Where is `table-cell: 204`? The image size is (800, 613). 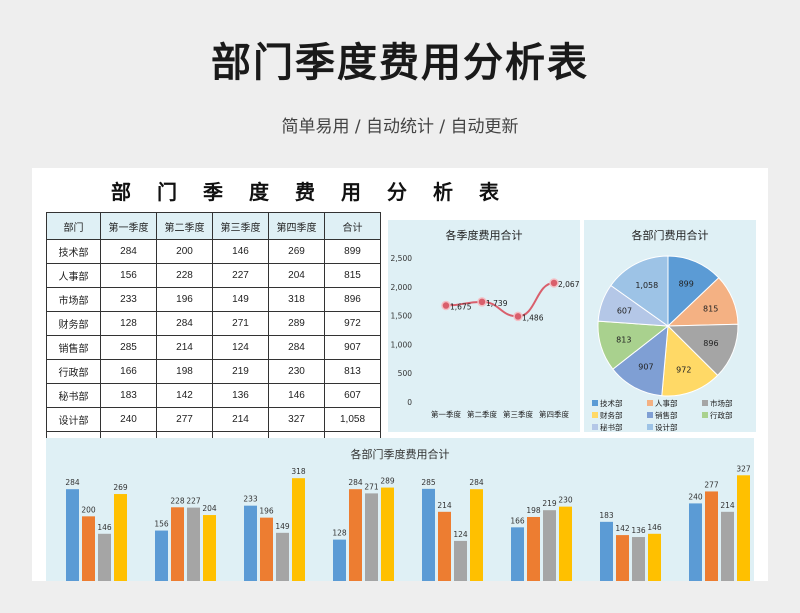 table-cell: 204 is located at coordinates (296, 275).